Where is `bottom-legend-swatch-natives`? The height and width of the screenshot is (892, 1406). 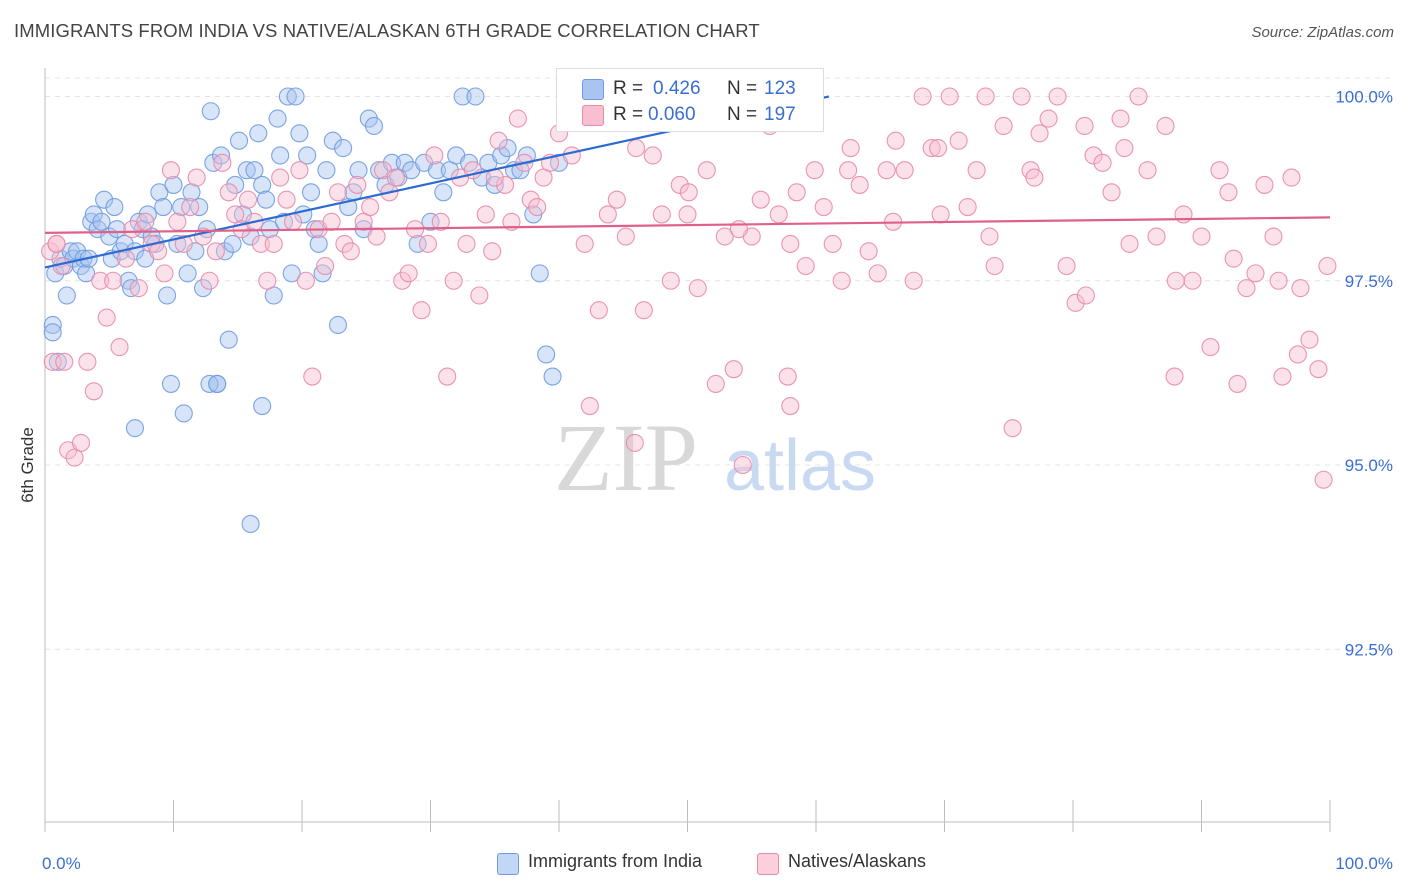
bottom-legend-swatch-natives is located at coordinates (768, 864).